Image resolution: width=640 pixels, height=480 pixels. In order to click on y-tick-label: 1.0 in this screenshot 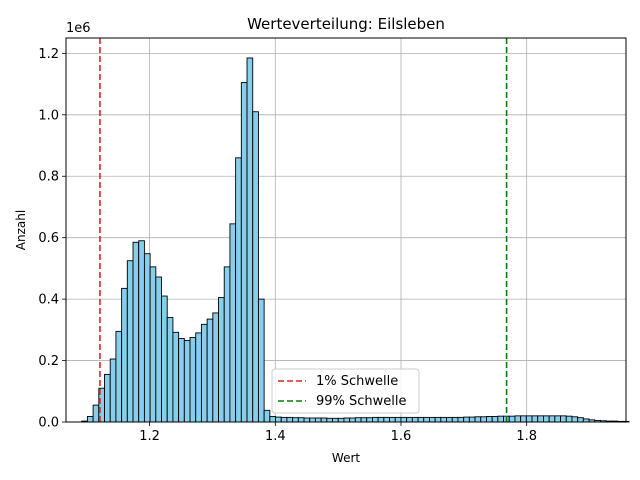, I will do `click(48, 115)`.